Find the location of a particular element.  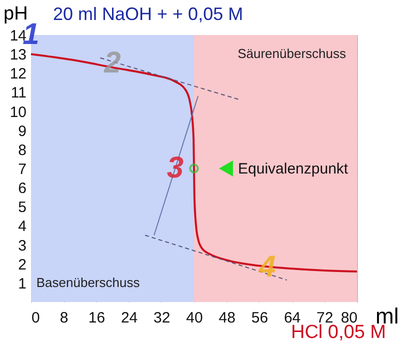

y-tick-label: 1 is located at coordinates (22, 283).